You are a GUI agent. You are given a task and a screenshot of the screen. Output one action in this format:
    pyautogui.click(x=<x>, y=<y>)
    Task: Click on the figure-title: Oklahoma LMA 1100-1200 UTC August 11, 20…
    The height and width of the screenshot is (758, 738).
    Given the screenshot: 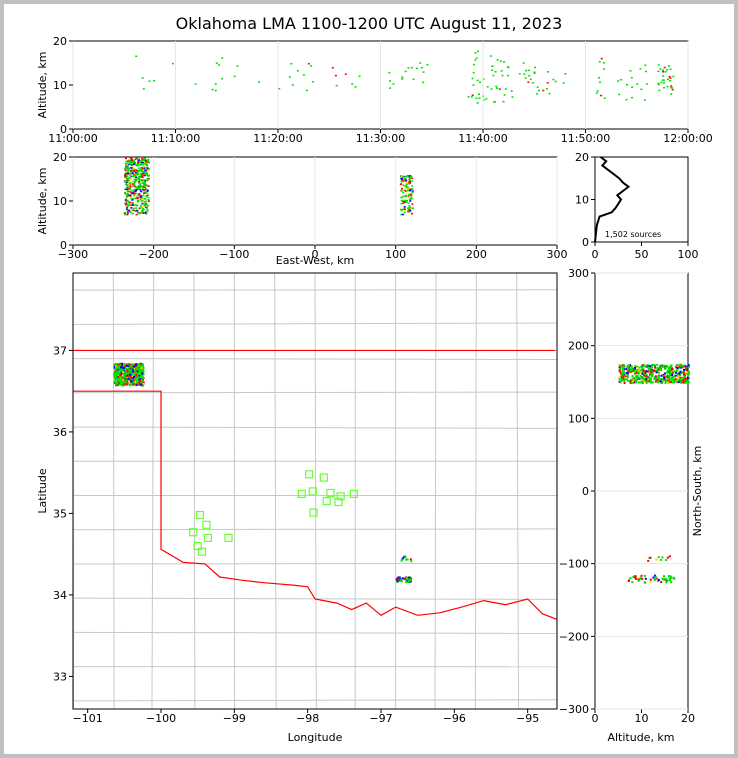 What is the action you would take?
    pyautogui.click(x=369, y=23)
    